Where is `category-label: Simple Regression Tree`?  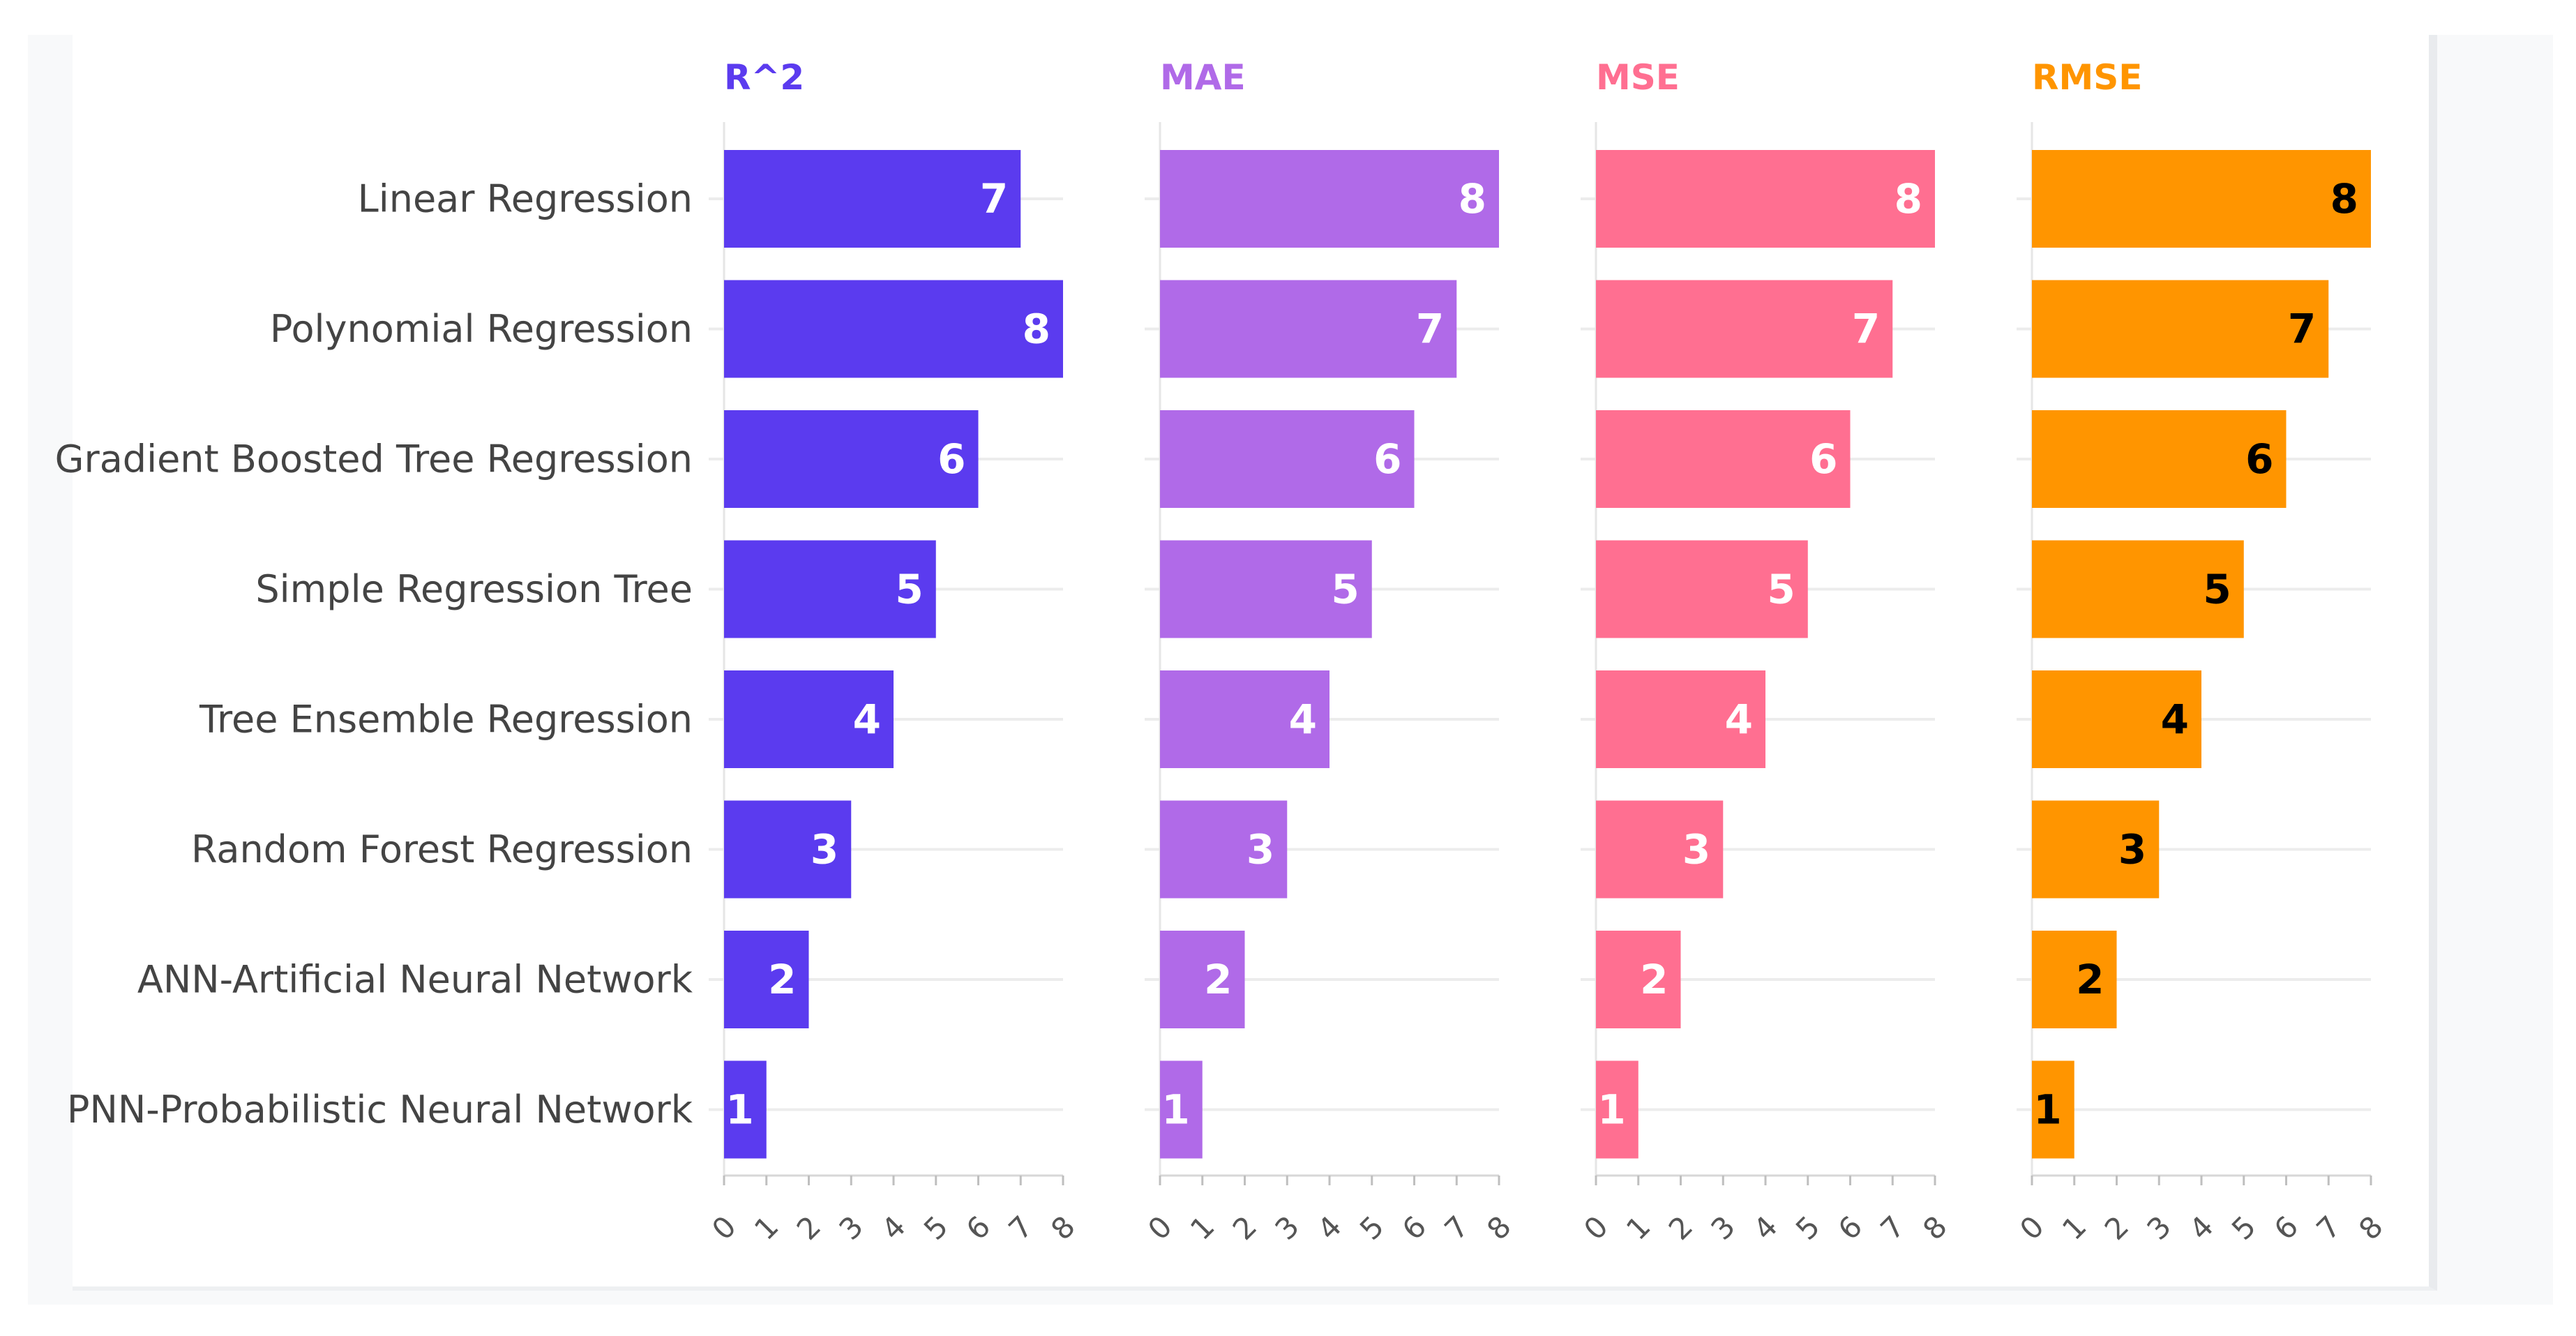 category-label: Simple Regression Tree is located at coordinates (474, 589).